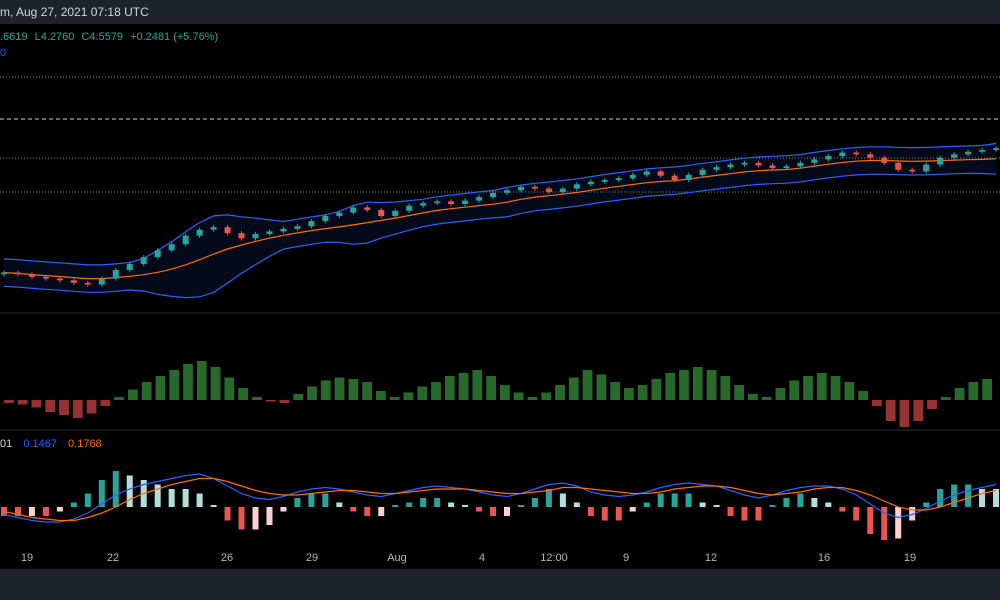 Image resolution: width=1000 pixels, height=600 pixels. Describe the element at coordinates (500, 554) in the screenshot. I see `time-axis` at that location.